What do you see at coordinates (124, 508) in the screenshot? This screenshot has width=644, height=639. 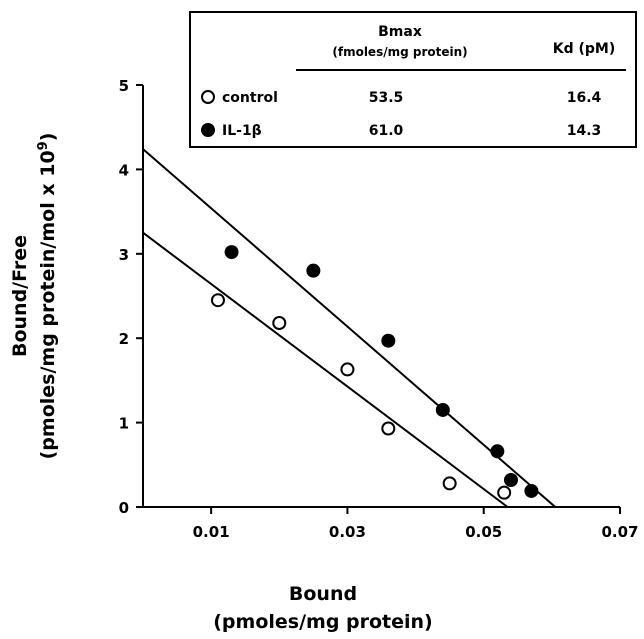 I see `y-tick-label: 0` at bounding box center [124, 508].